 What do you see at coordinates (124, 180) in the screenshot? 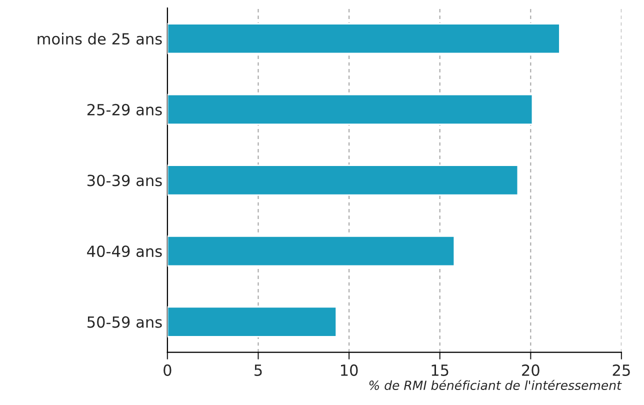
I see `y-tick-label: 30-39 ans` at bounding box center [124, 180].